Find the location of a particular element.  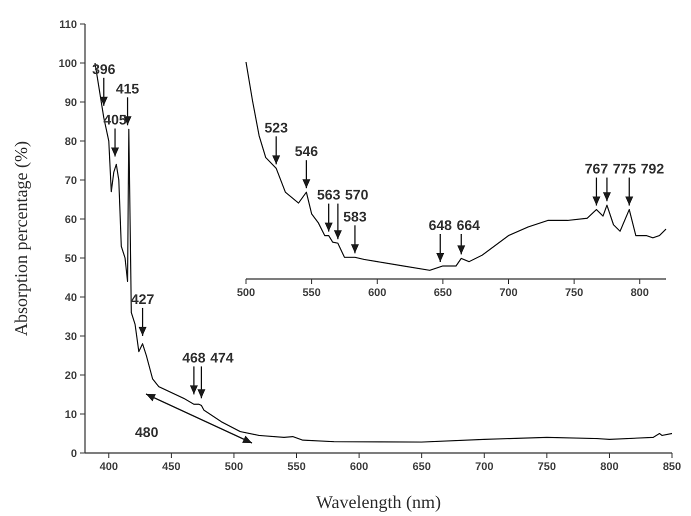

x-tick-label: 400 is located at coordinates (109, 467).